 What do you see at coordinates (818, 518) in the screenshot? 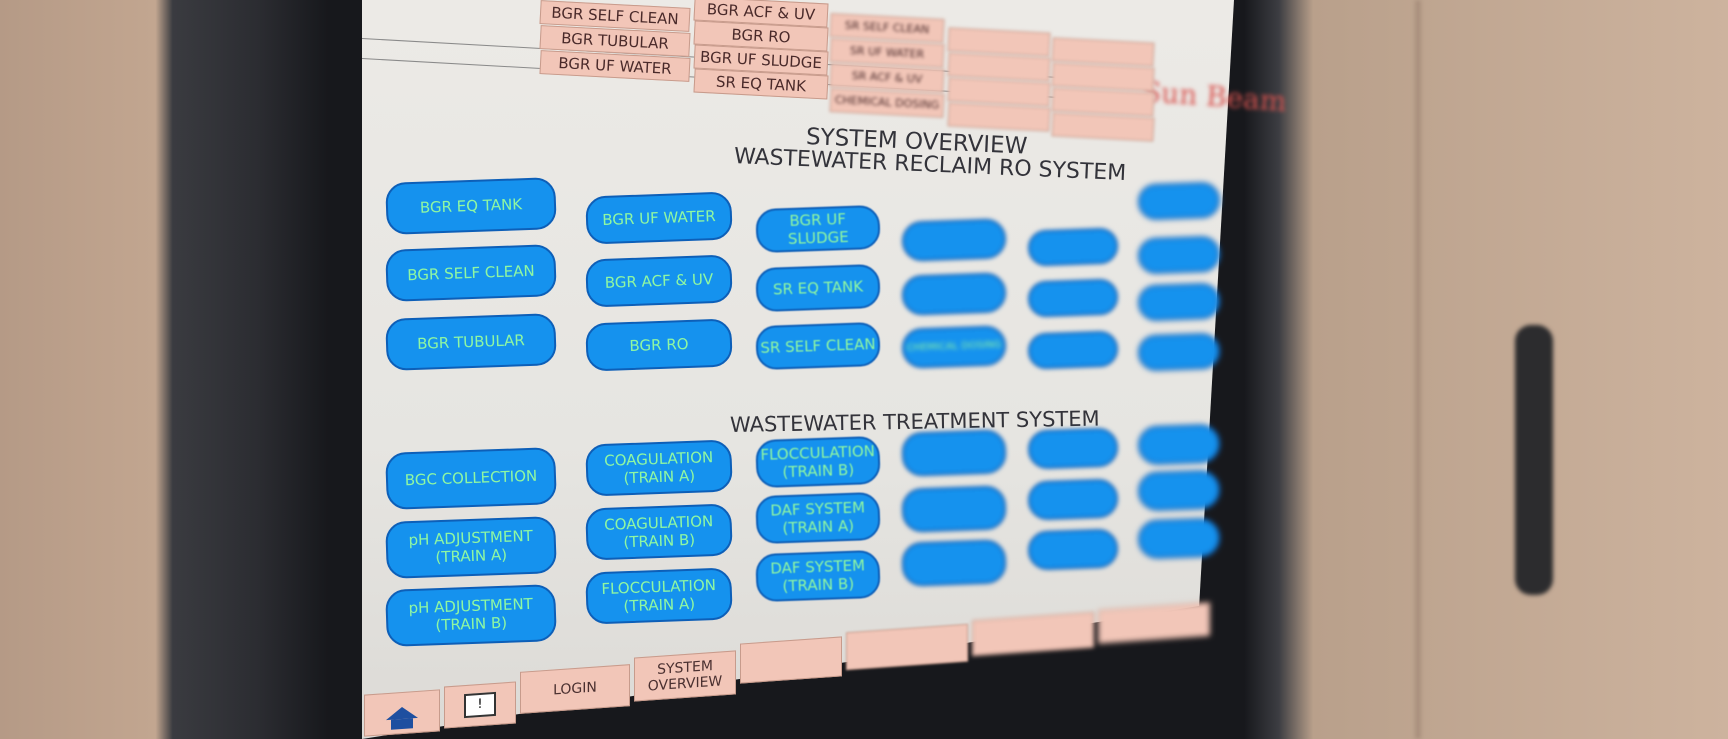
I see `system-button: DAF SYSTEM (TRAIN A)` at bounding box center [818, 518].